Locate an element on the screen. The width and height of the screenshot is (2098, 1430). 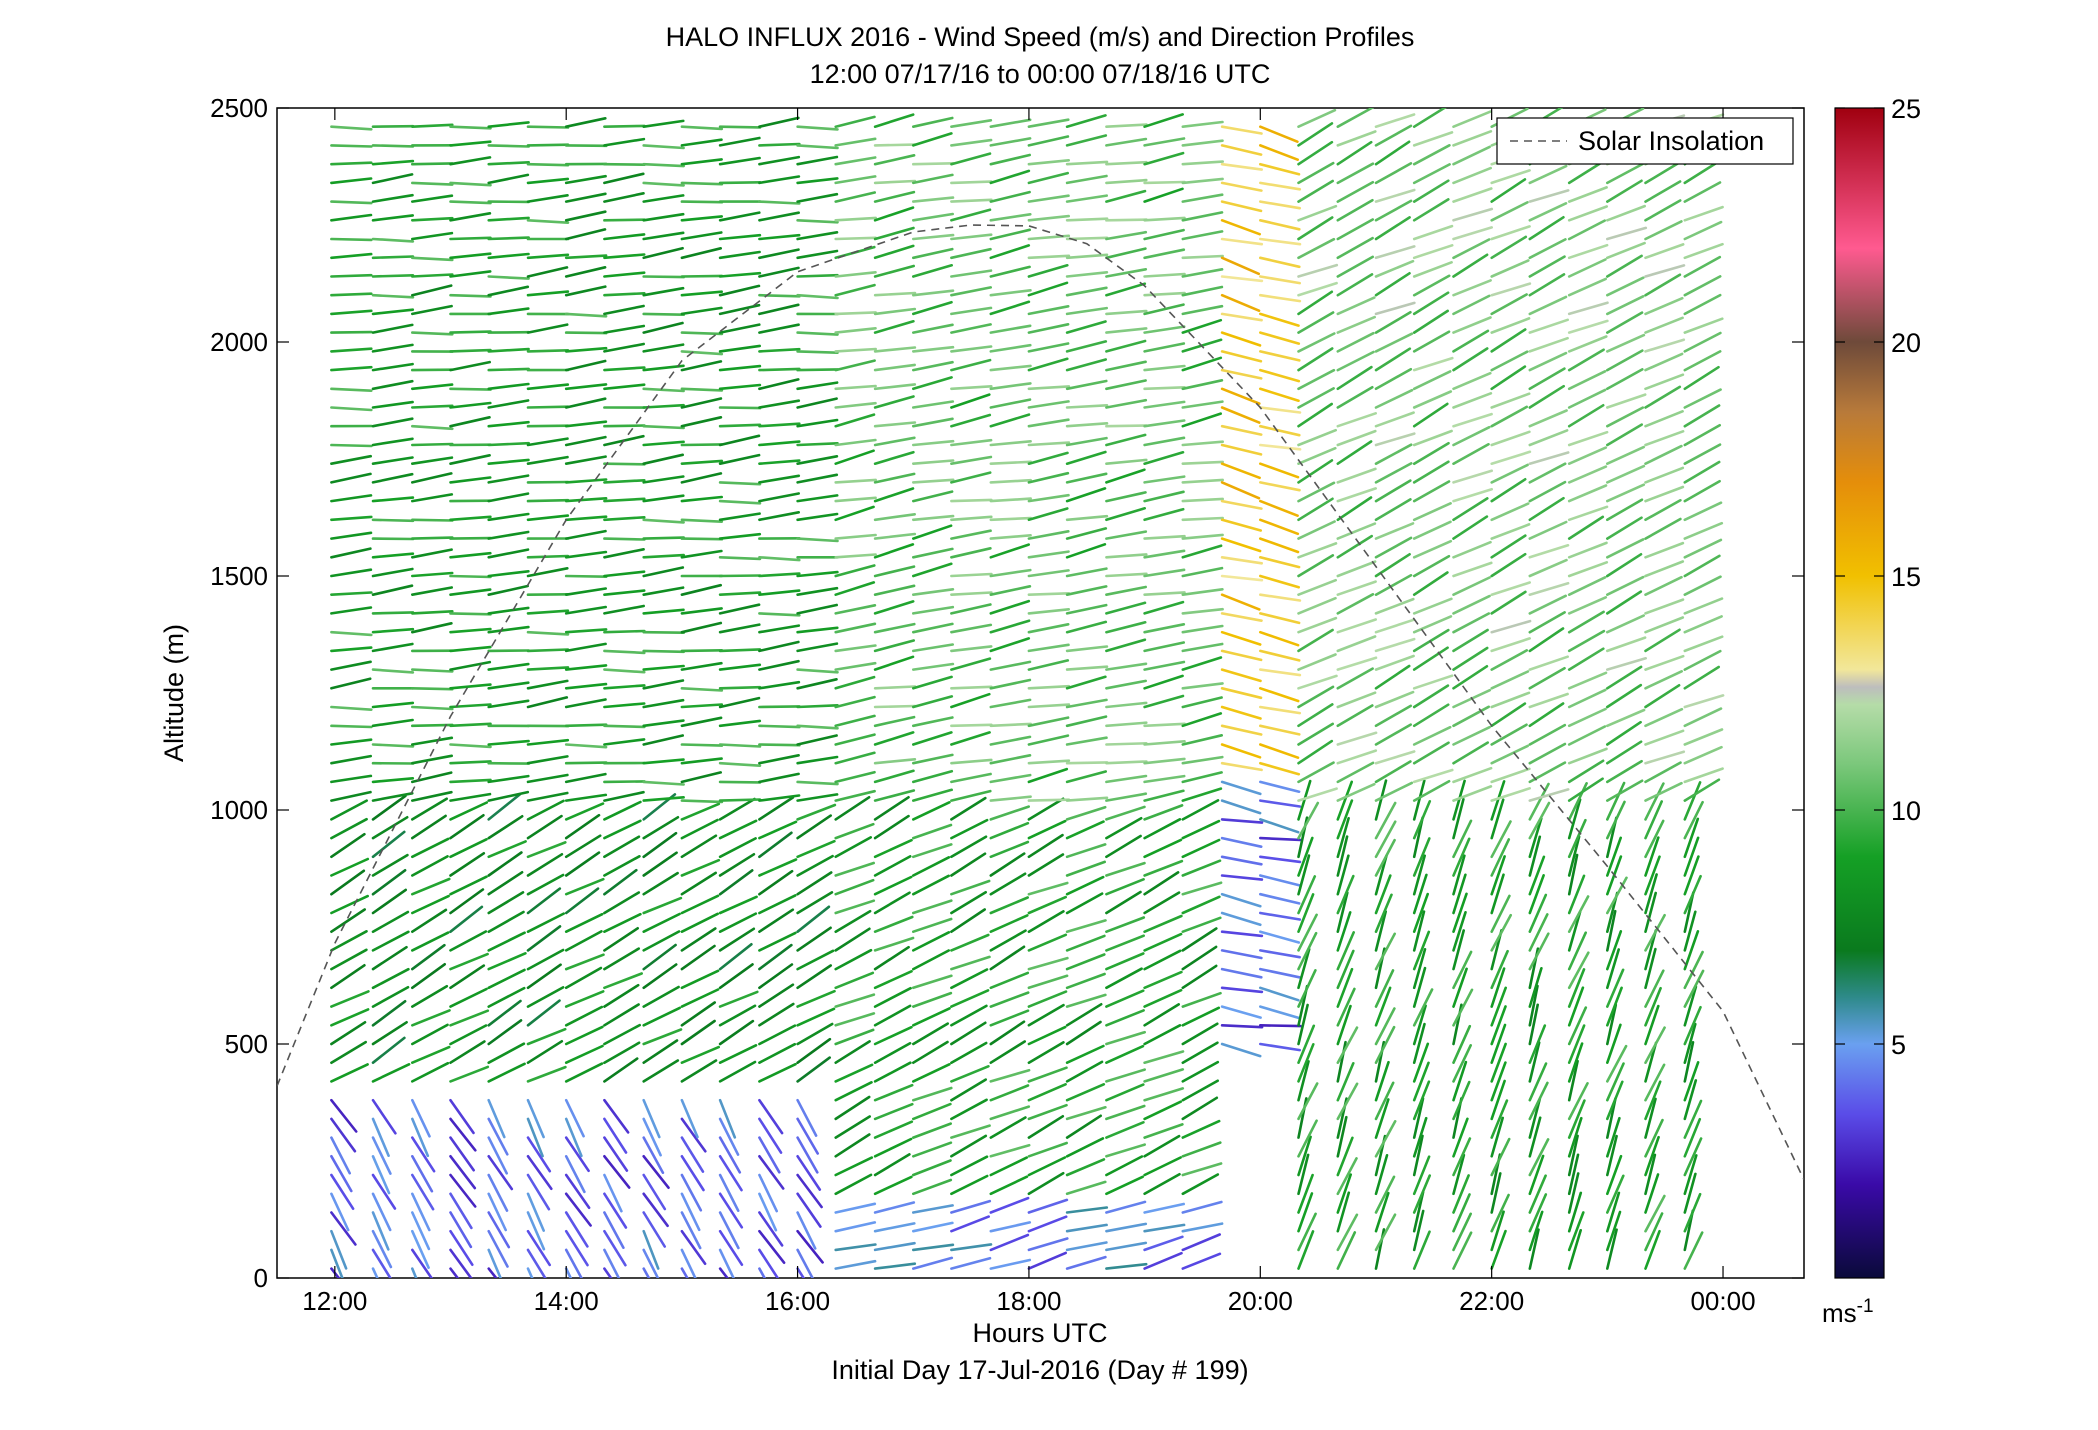
x-axis-label: Hours UTC is located at coordinates (1039, 1333).